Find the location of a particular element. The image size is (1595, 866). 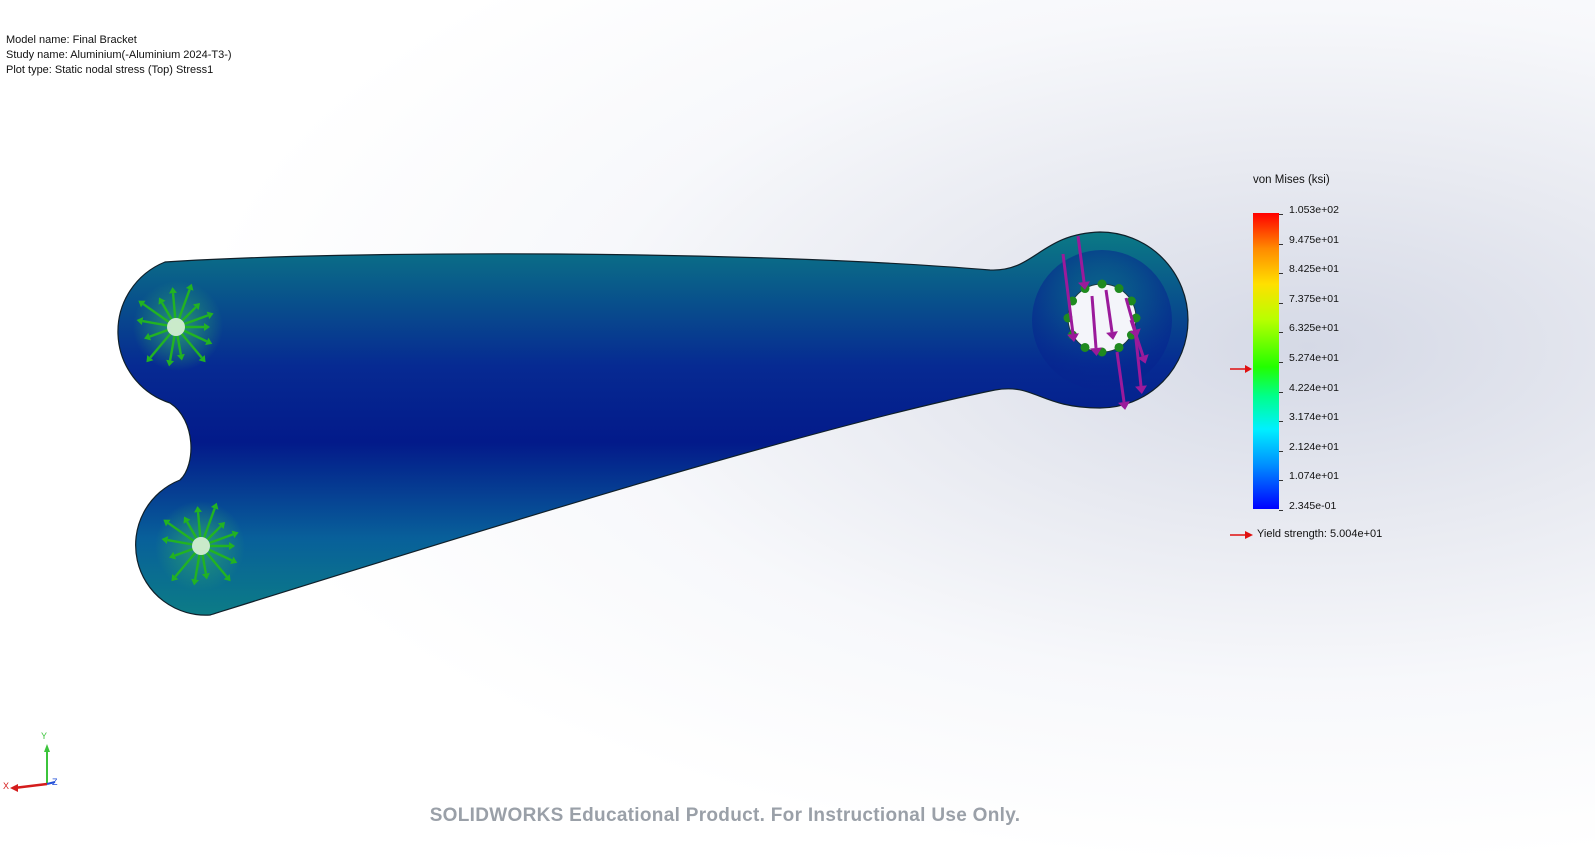

legend-tick-label: 7.375e+01 is located at coordinates (1314, 298).